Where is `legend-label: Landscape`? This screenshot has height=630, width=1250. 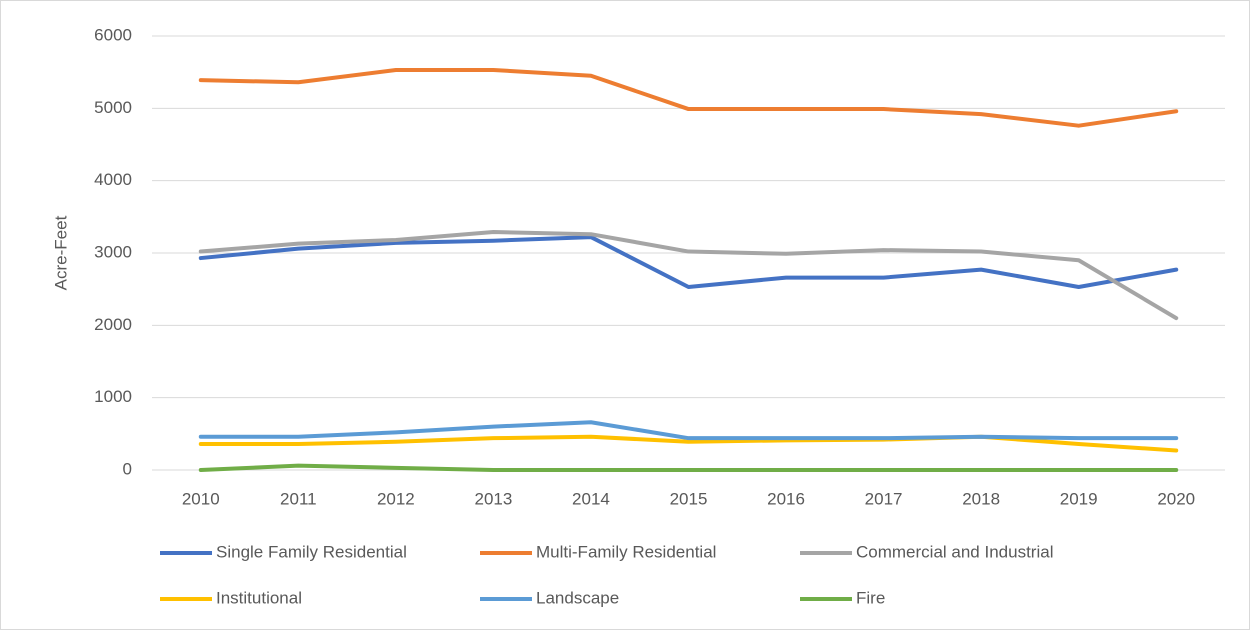 legend-label: Landscape is located at coordinates (577, 597).